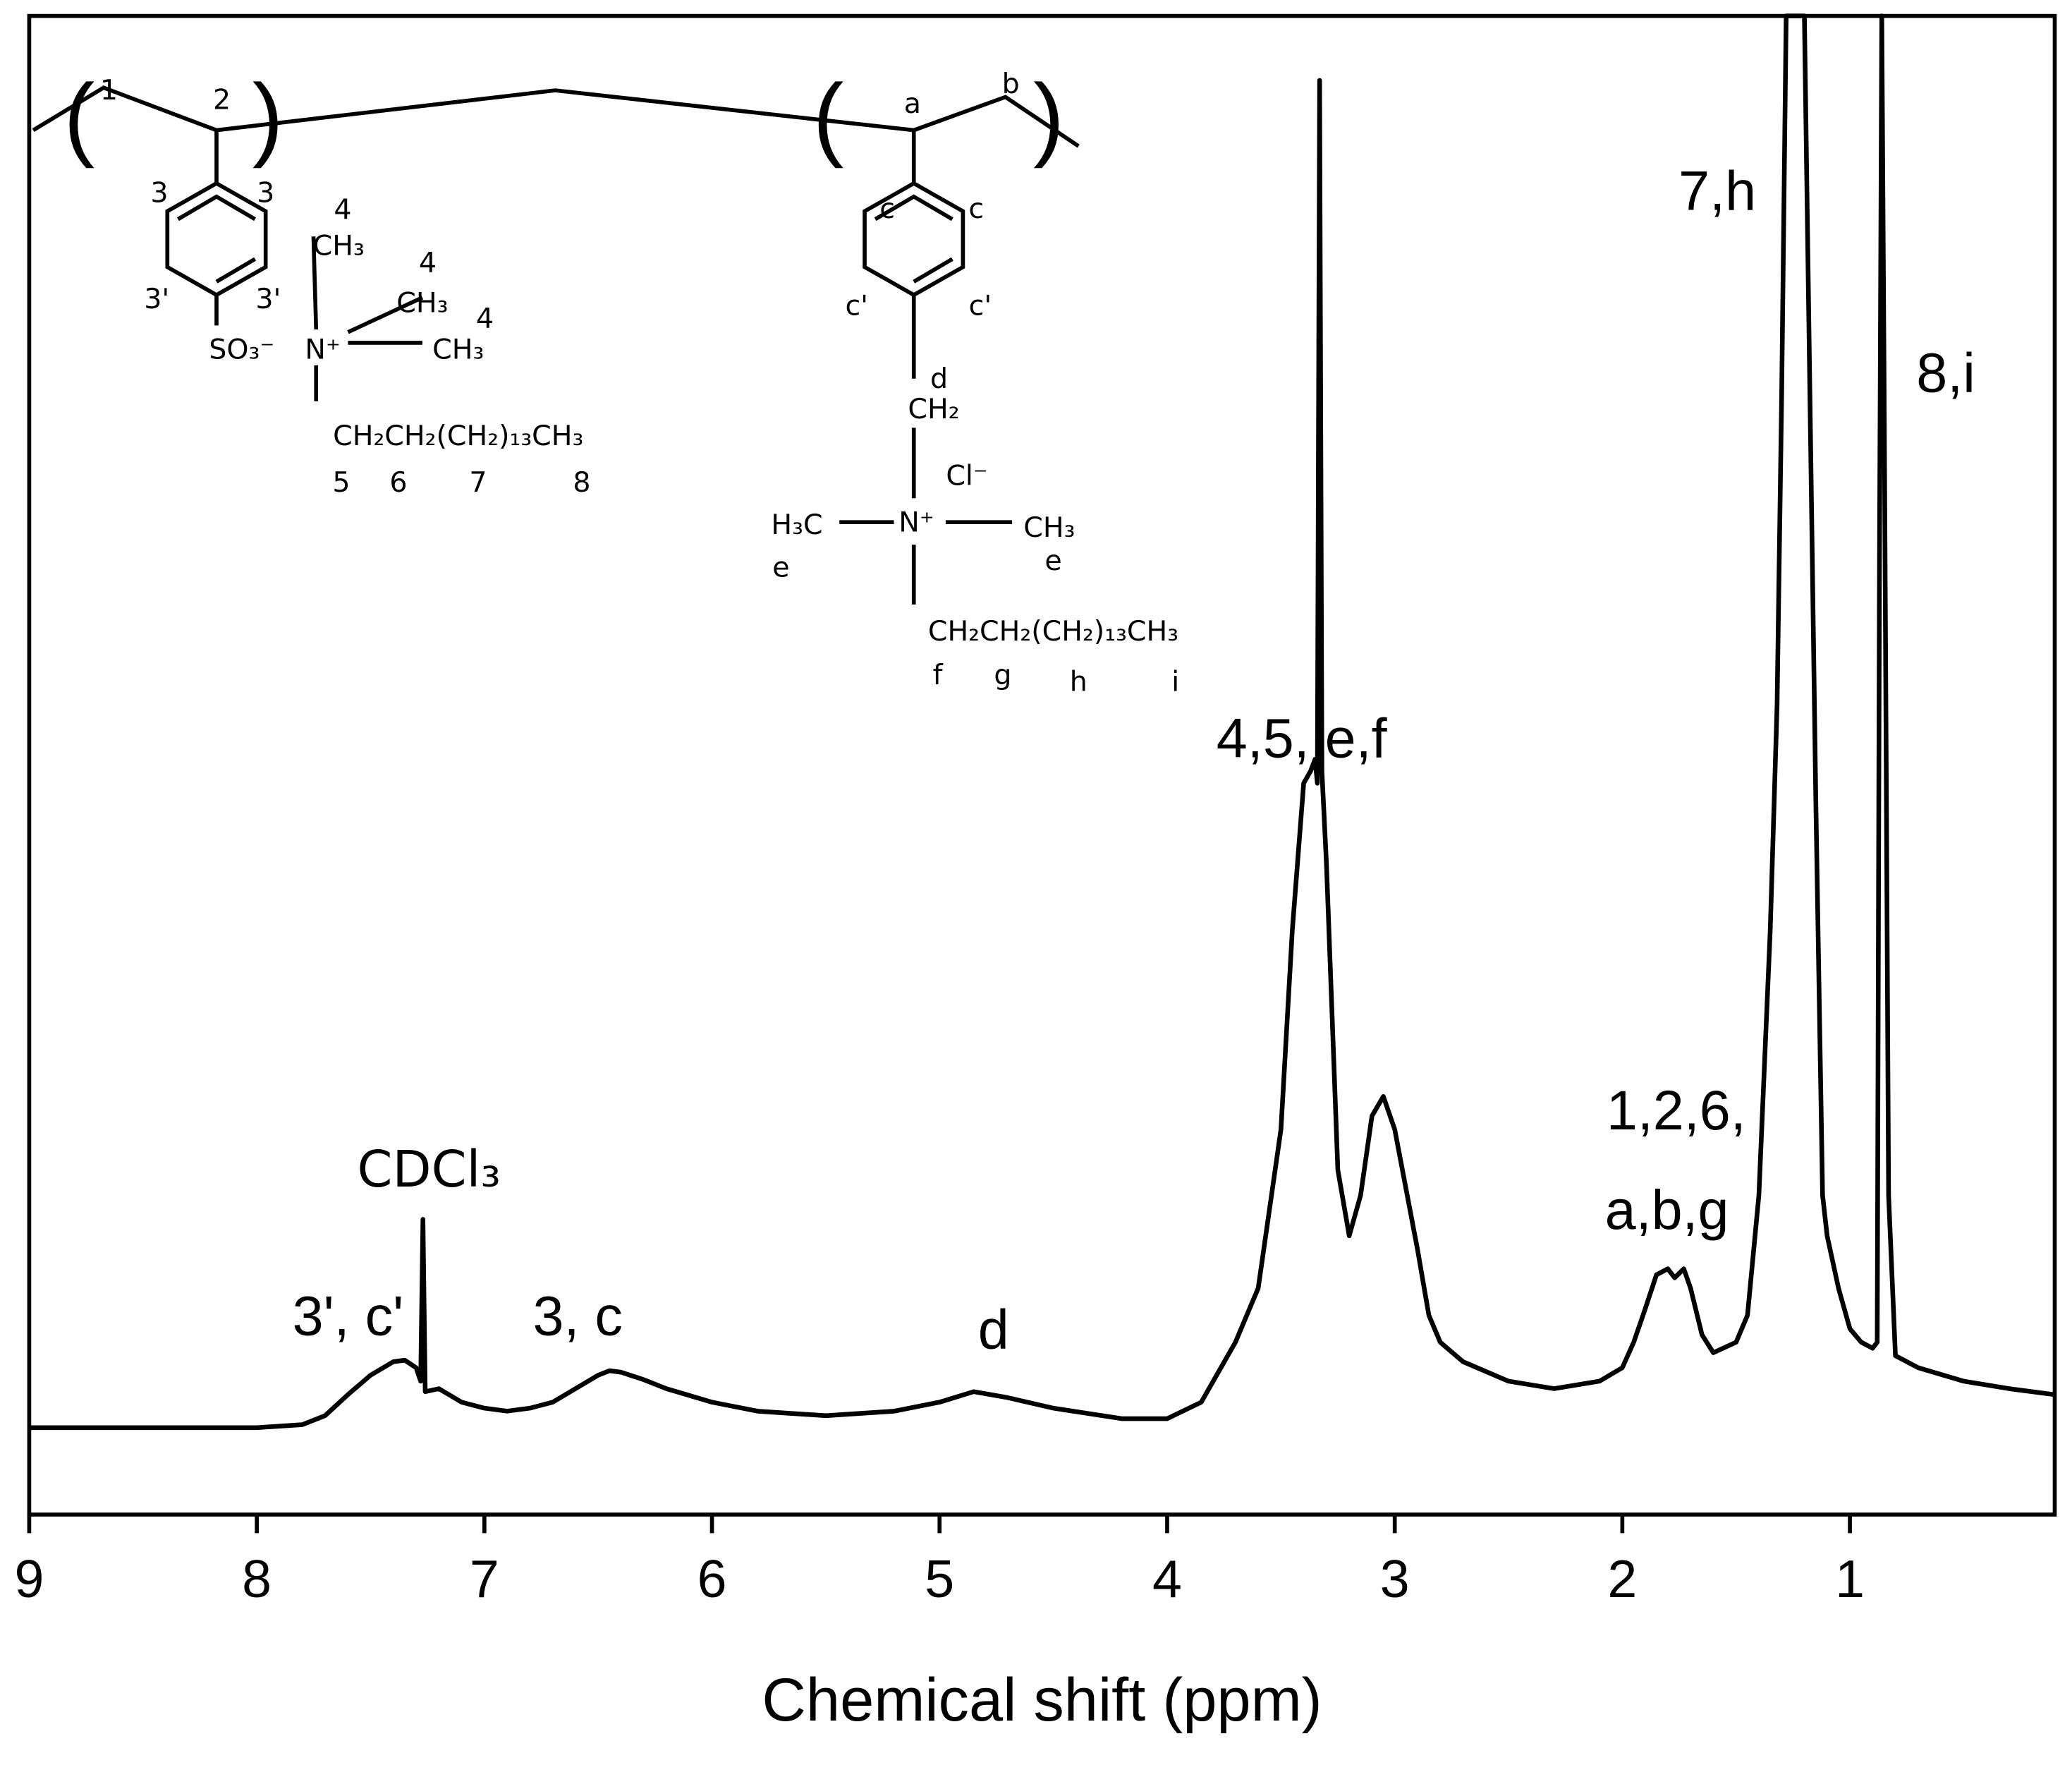 The image size is (2072, 1765). What do you see at coordinates (967, 475) in the screenshot?
I see `structure-label: Cl⁻` at bounding box center [967, 475].